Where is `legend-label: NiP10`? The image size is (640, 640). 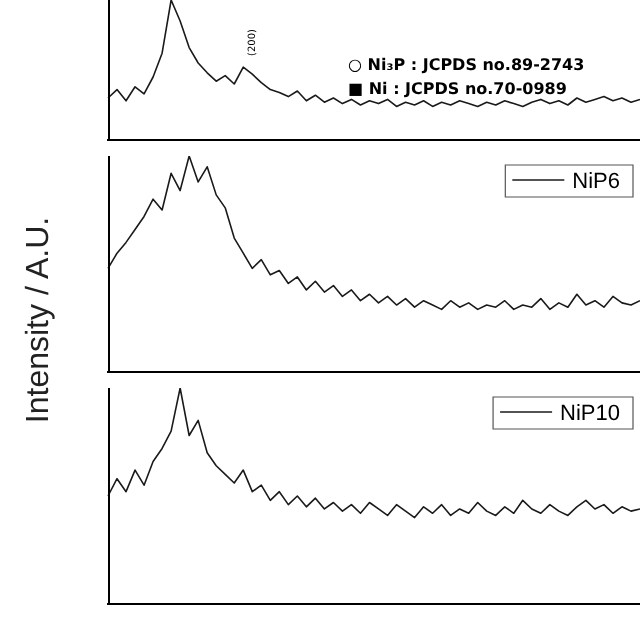 legend-label: NiP10 is located at coordinates (590, 414).